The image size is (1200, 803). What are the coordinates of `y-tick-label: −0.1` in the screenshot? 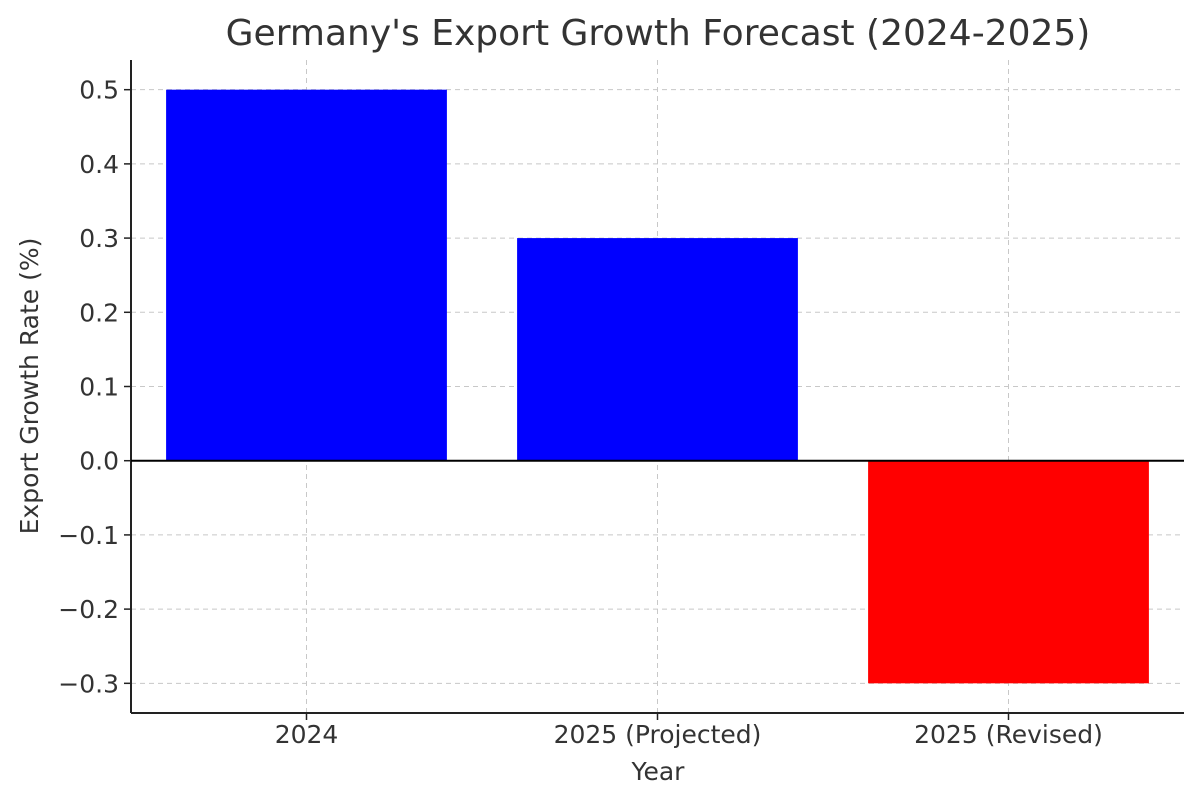 It's located at (88, 535).